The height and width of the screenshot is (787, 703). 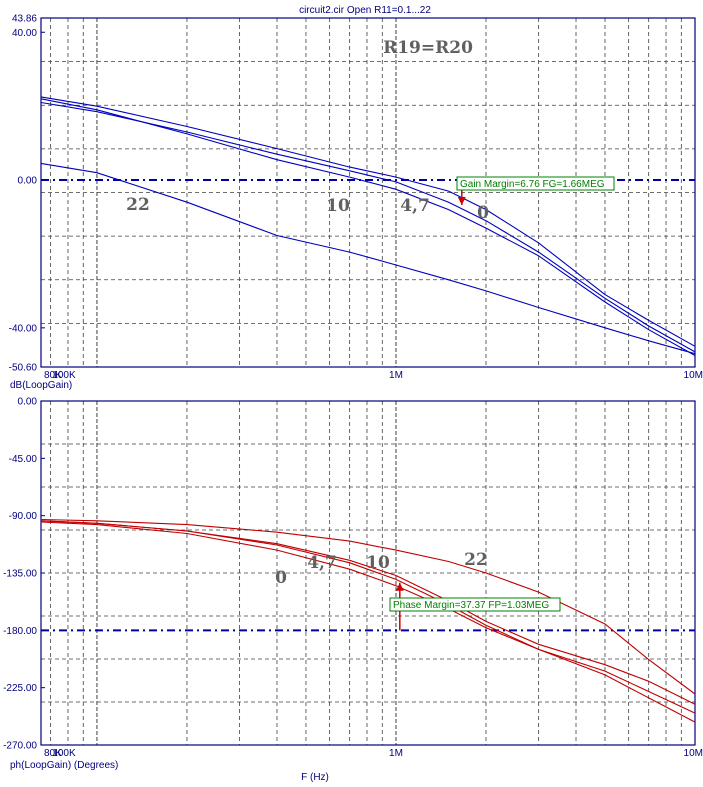 I want to click on y-tick-label: 40.00, so click(x=24, y=33).